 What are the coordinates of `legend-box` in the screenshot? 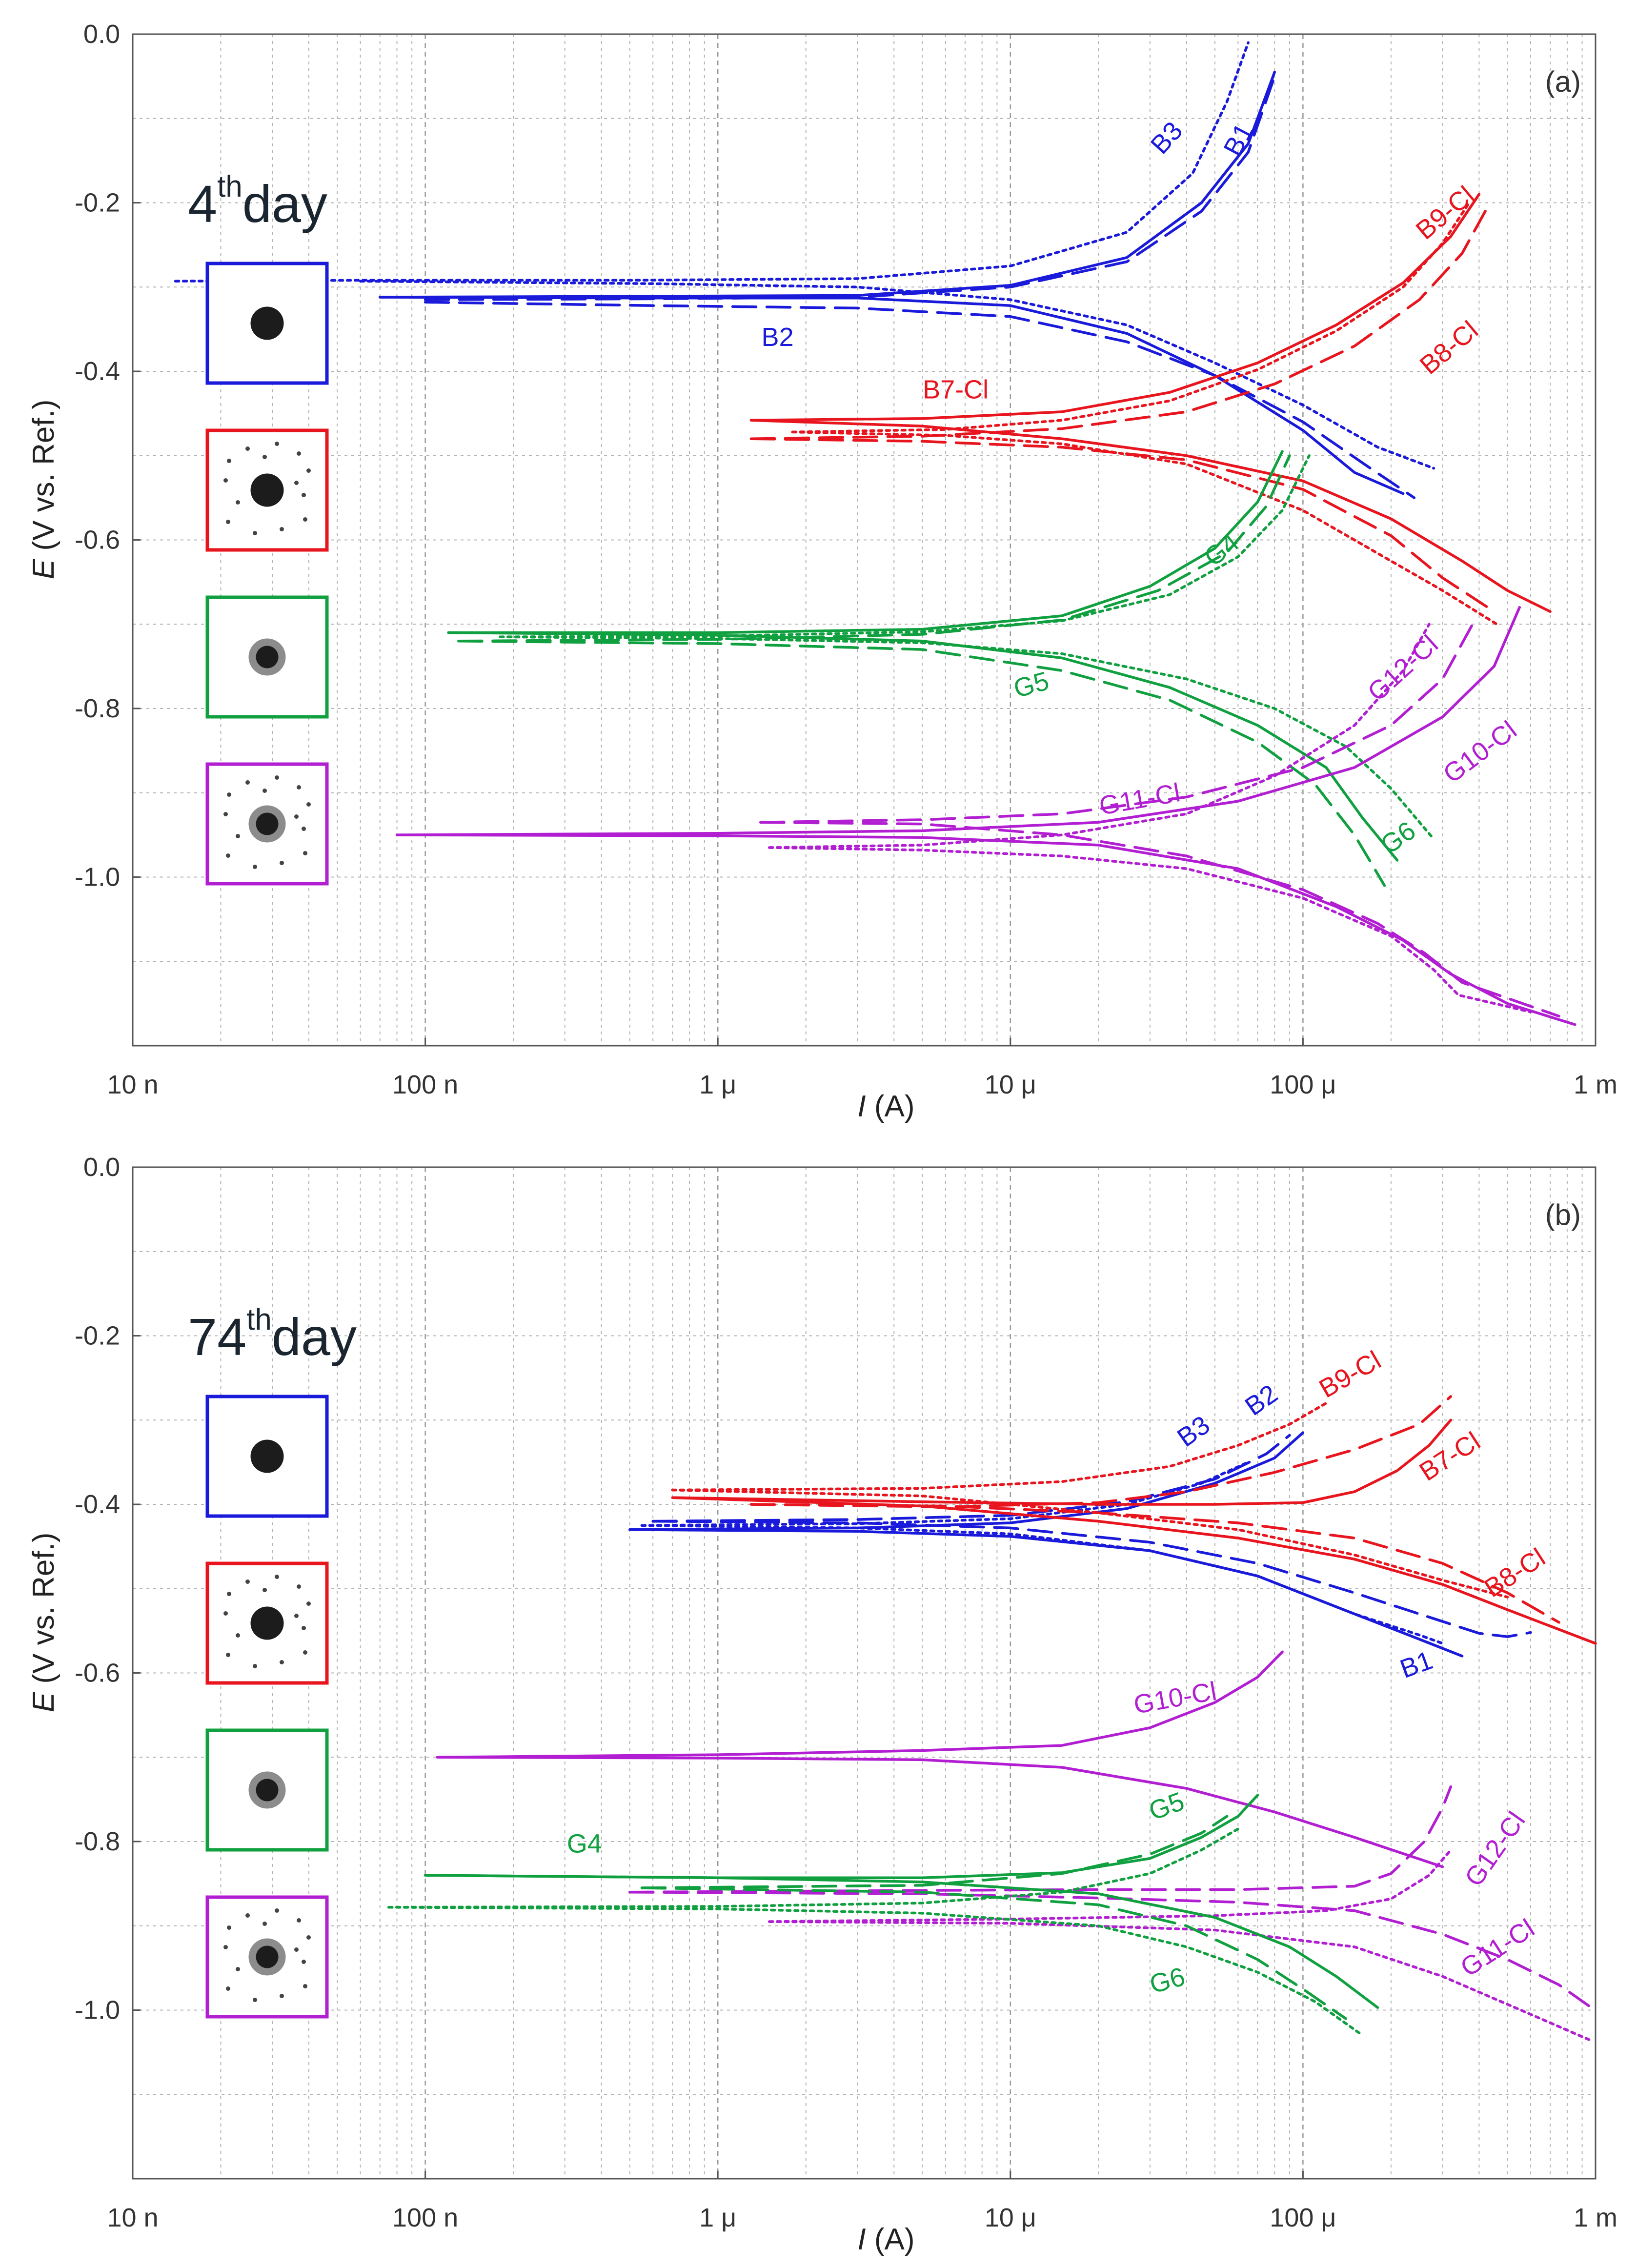 It's located at (267, 1457).